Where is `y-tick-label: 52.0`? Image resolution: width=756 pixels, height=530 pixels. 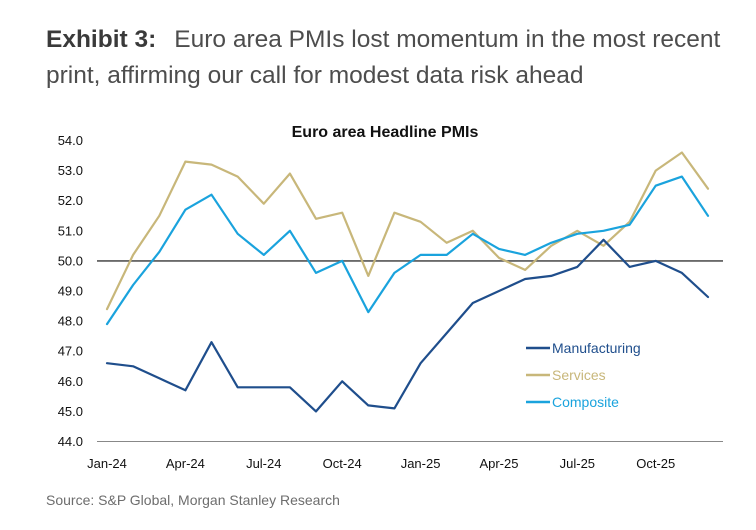
y-tick-label: 52.0 is located at coordinates (70, 200).